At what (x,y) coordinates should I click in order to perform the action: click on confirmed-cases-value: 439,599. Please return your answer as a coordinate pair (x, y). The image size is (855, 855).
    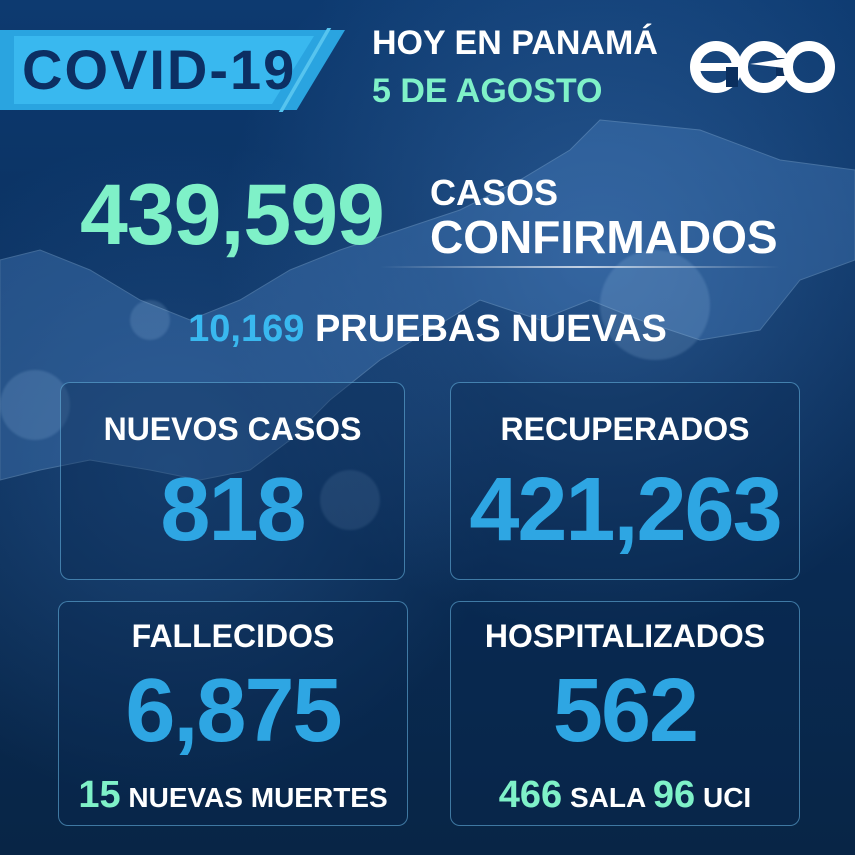
    Looking at the image, I should click on (232, 215).